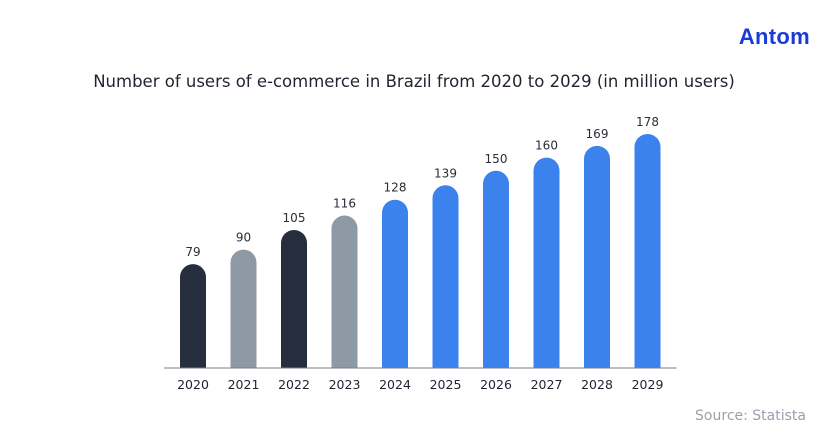 This screenshot has width=828, height=438. I want to click on x-tick-label-2020: 2020, so click(193, 384).